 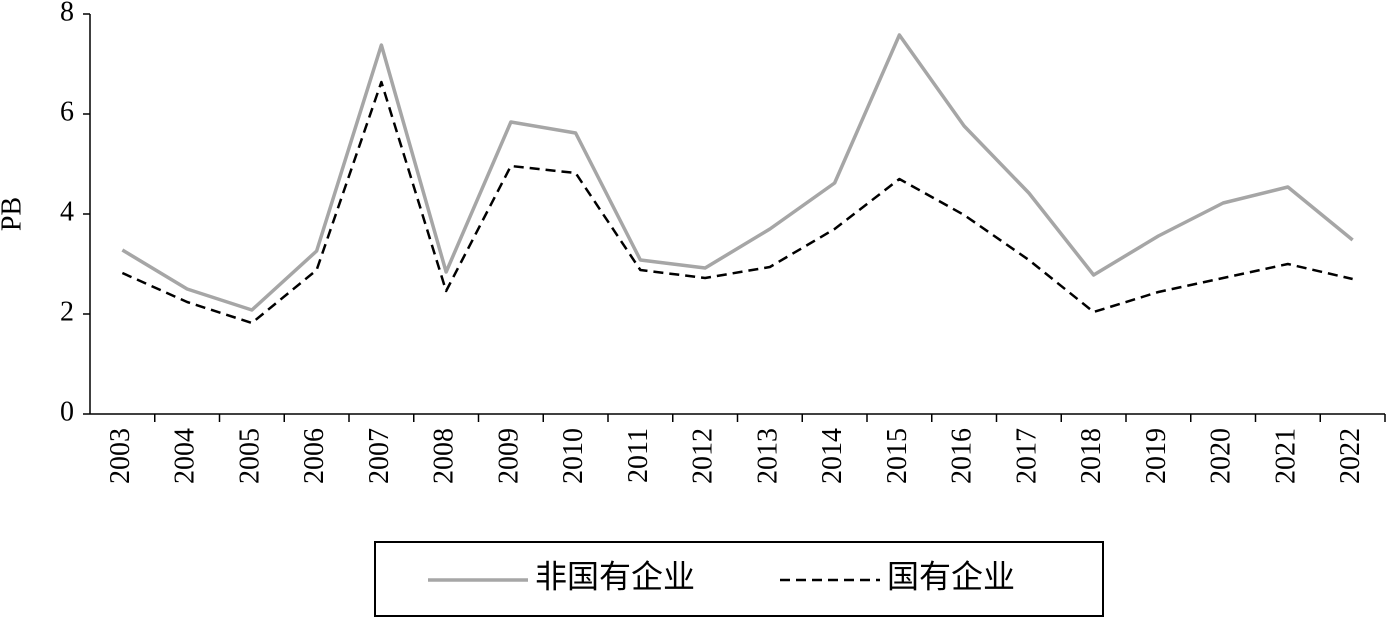 I want to click on x-tick-label: 2004, so click(x=185, y=456).